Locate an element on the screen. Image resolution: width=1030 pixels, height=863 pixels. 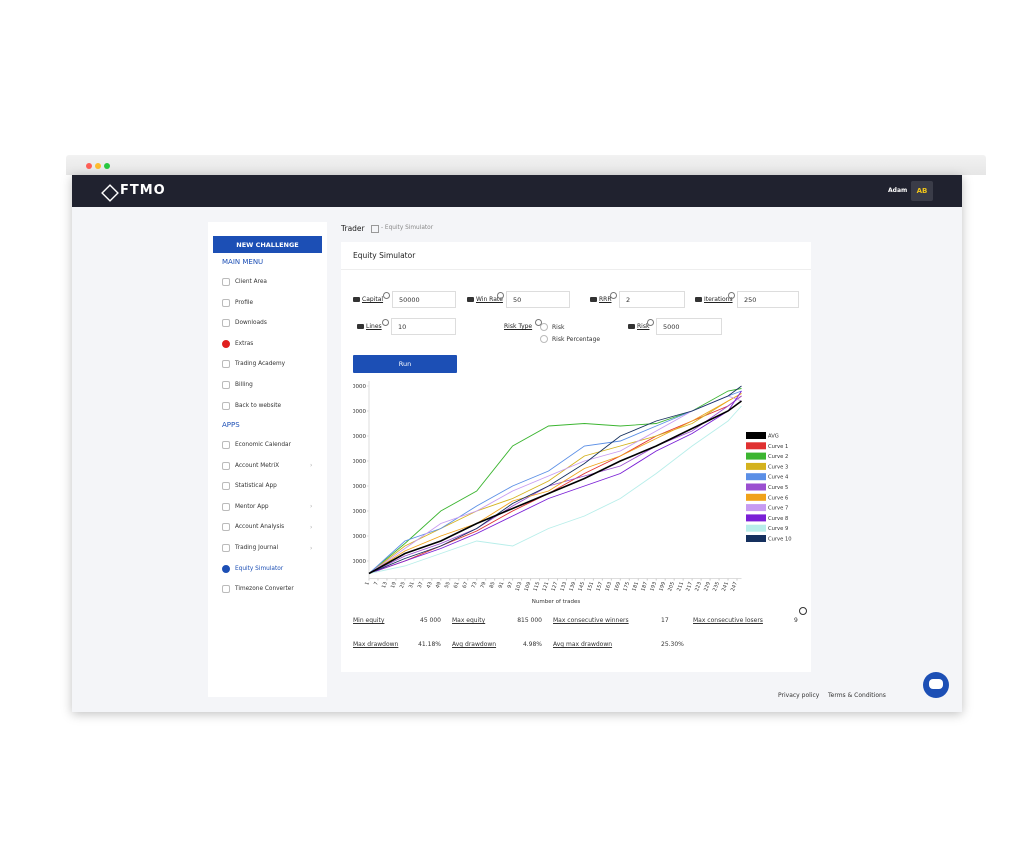
x-tick-label: 19 is located at coordinates (394, 585).